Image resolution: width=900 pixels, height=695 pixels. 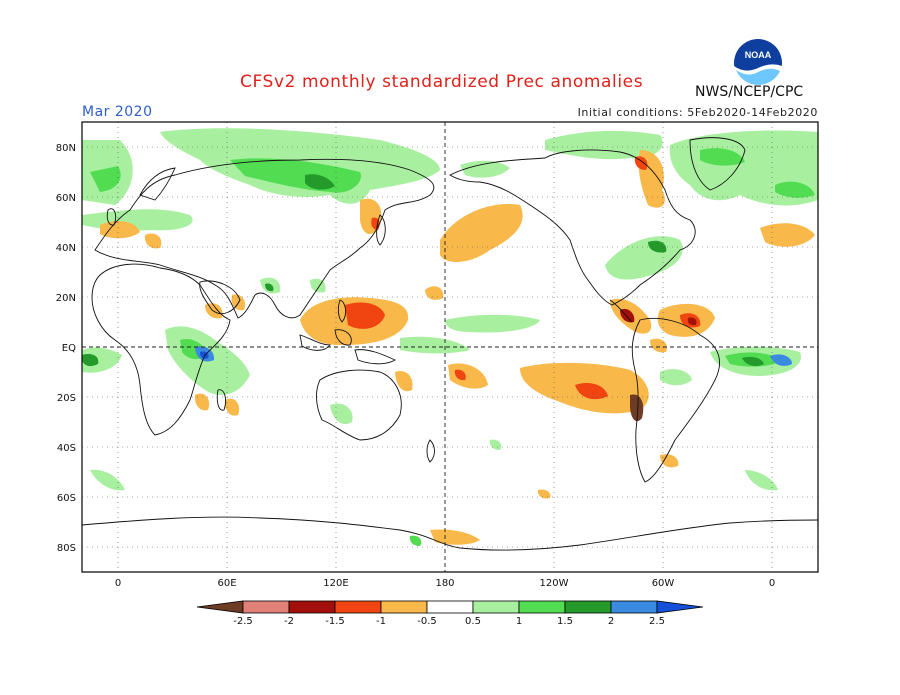 What do you see at coordinates (680, 607) in the screenshot?
I see `colorbar-arrow-high` at bounding box center [680, 607].